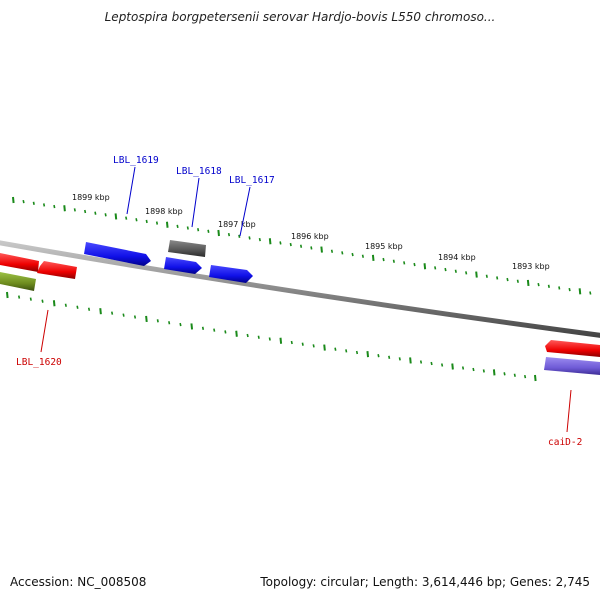 This screenshot has height=600, width=600. Describe the element at coordinates (531, 266) in the screenshot. I see `scale-label-1893: 1893 kbp` at that location.